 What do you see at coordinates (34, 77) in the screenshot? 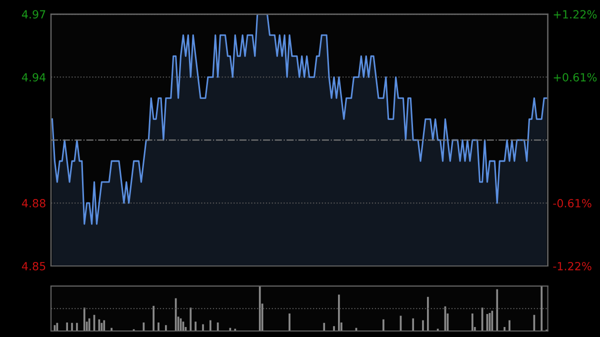
I see `y-tick-label: 4.94` at bounding box center [34, 77].